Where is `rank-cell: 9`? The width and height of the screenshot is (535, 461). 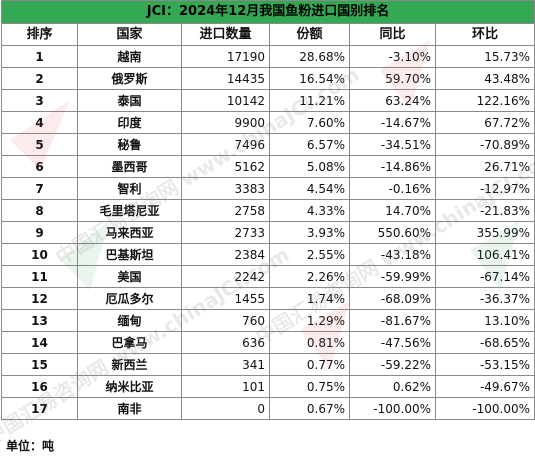 rank-cell: 9 is located at coordinates (39, 232).